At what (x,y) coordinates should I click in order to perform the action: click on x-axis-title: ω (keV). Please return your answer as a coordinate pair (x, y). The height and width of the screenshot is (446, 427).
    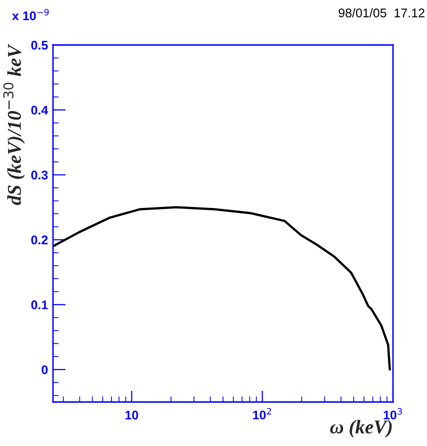
    Looking at the image, I should click on (361, 429).